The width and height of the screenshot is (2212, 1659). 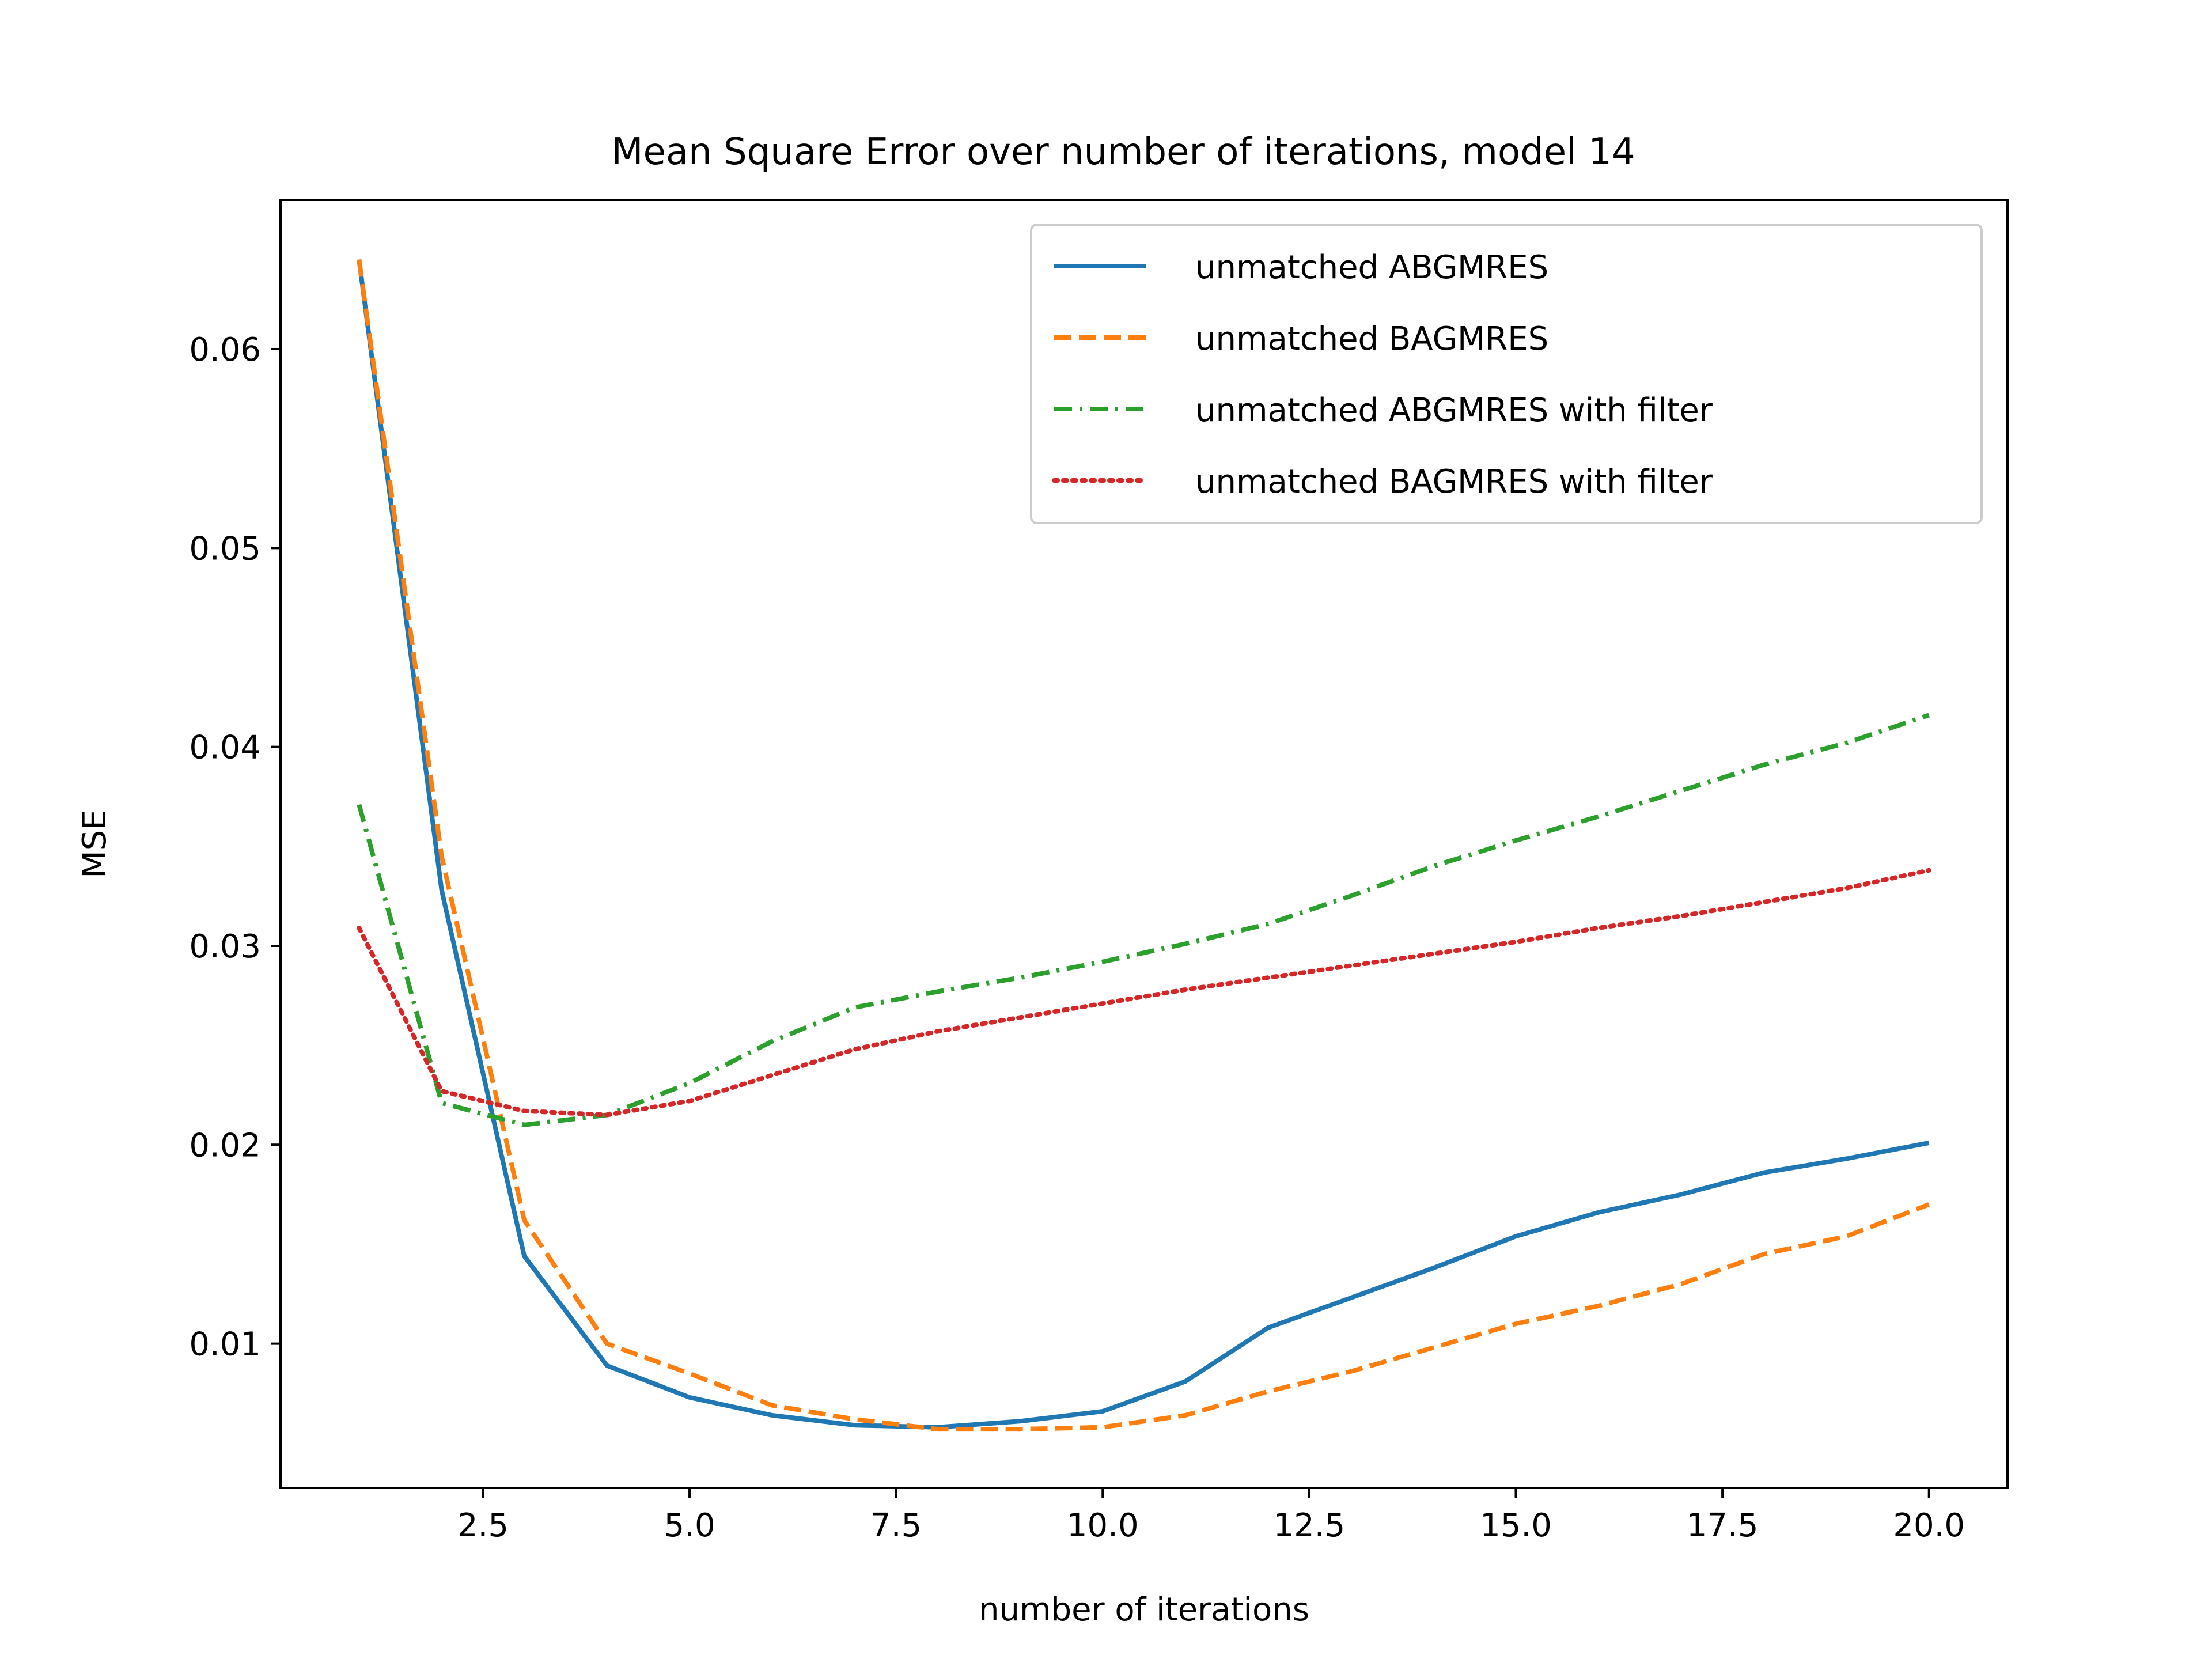 What do you see at coordinates (1454, 482) in the screenshot?
I see `legend-label-4: unmatched BAGMRES with filter` at bounding box center [1454, 482].